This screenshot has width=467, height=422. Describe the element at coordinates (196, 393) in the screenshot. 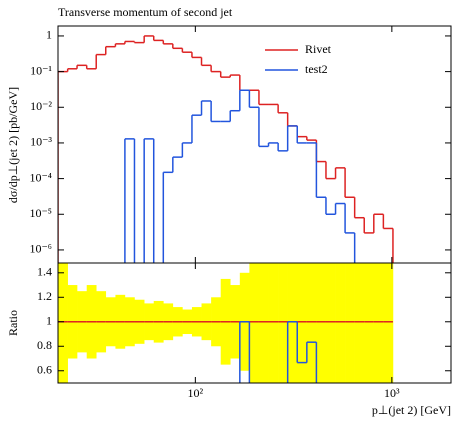

I see `x-tick-label: 10²` at that location.